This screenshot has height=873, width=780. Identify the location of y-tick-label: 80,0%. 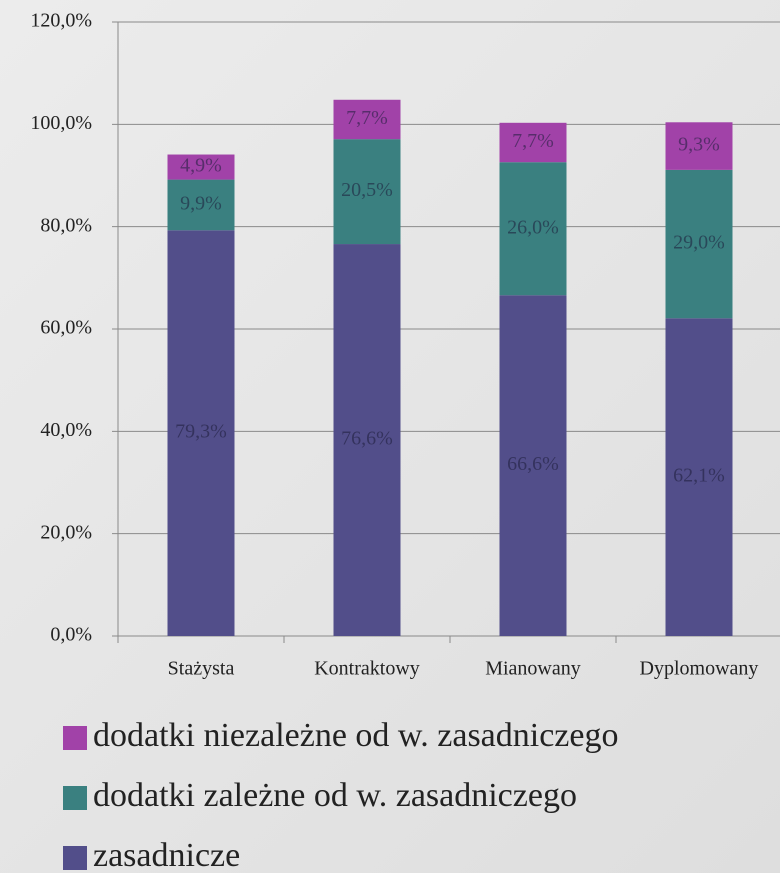
(66, 225).